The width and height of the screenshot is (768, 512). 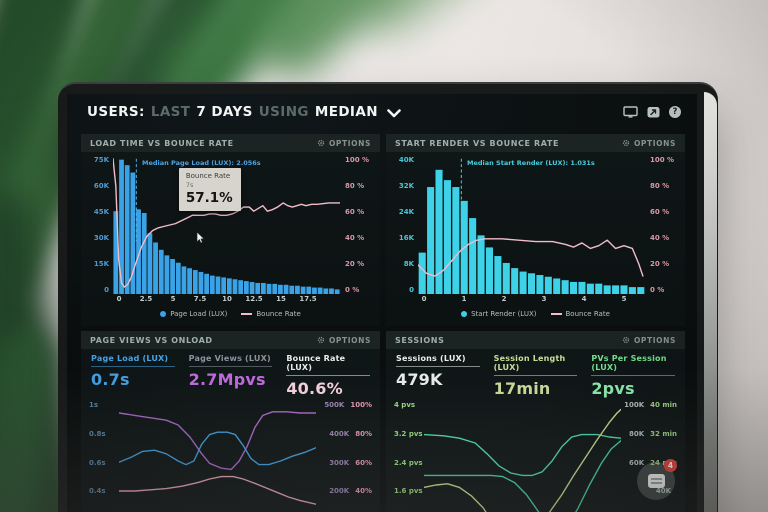 I want to click on users-label: USERS:, so click(x=116, y=112).